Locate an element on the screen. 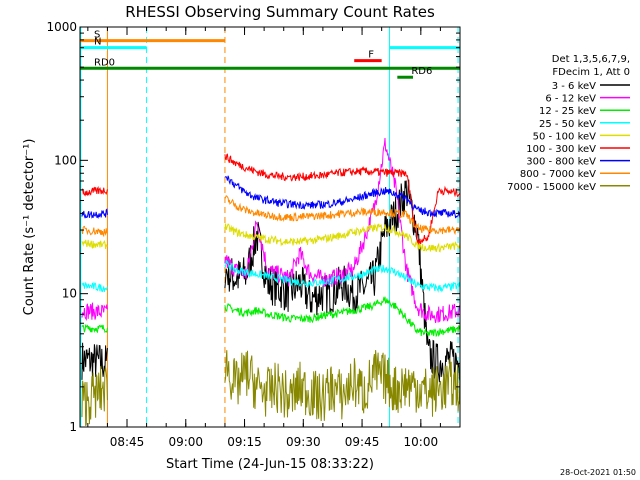  generated-timestamp: 28-Oct-2021 01:50 is located at coordinates (598, 472).